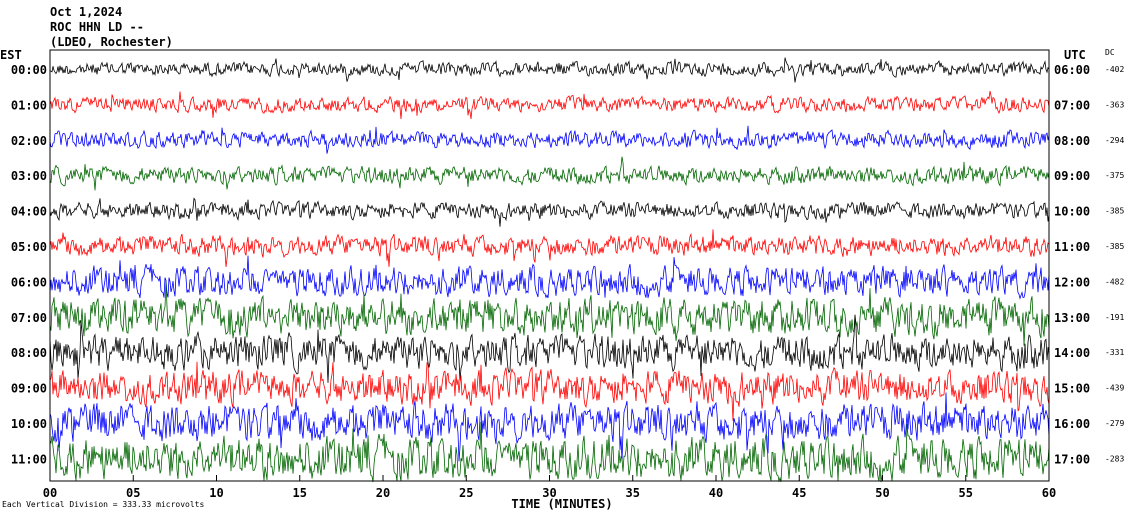 The width and height of the screenshot is (1130, 519). I want to click on dc-offset-label: -279, so click(1114, 423).